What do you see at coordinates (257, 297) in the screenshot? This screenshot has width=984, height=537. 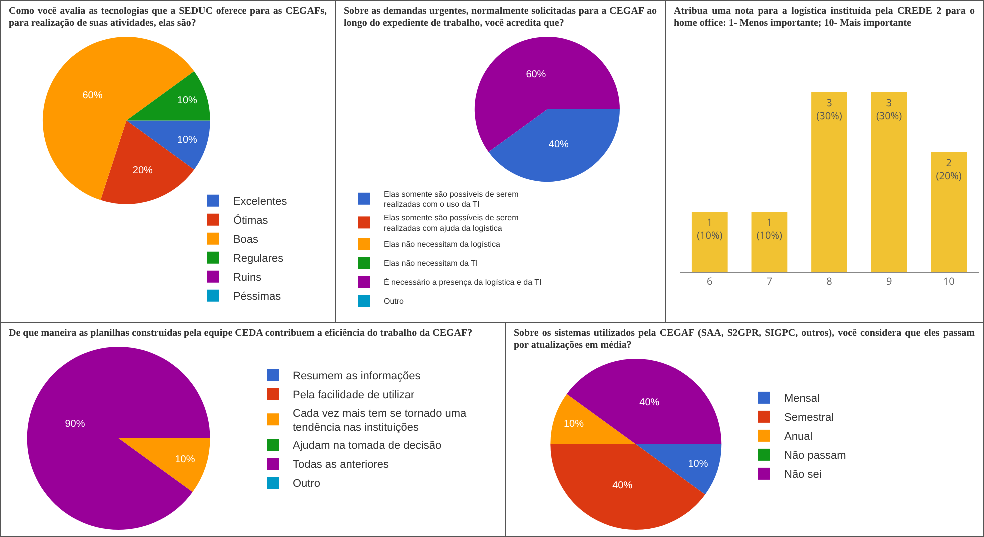 I see `legend-label: Péssimas` at bounding box center [257, 297].